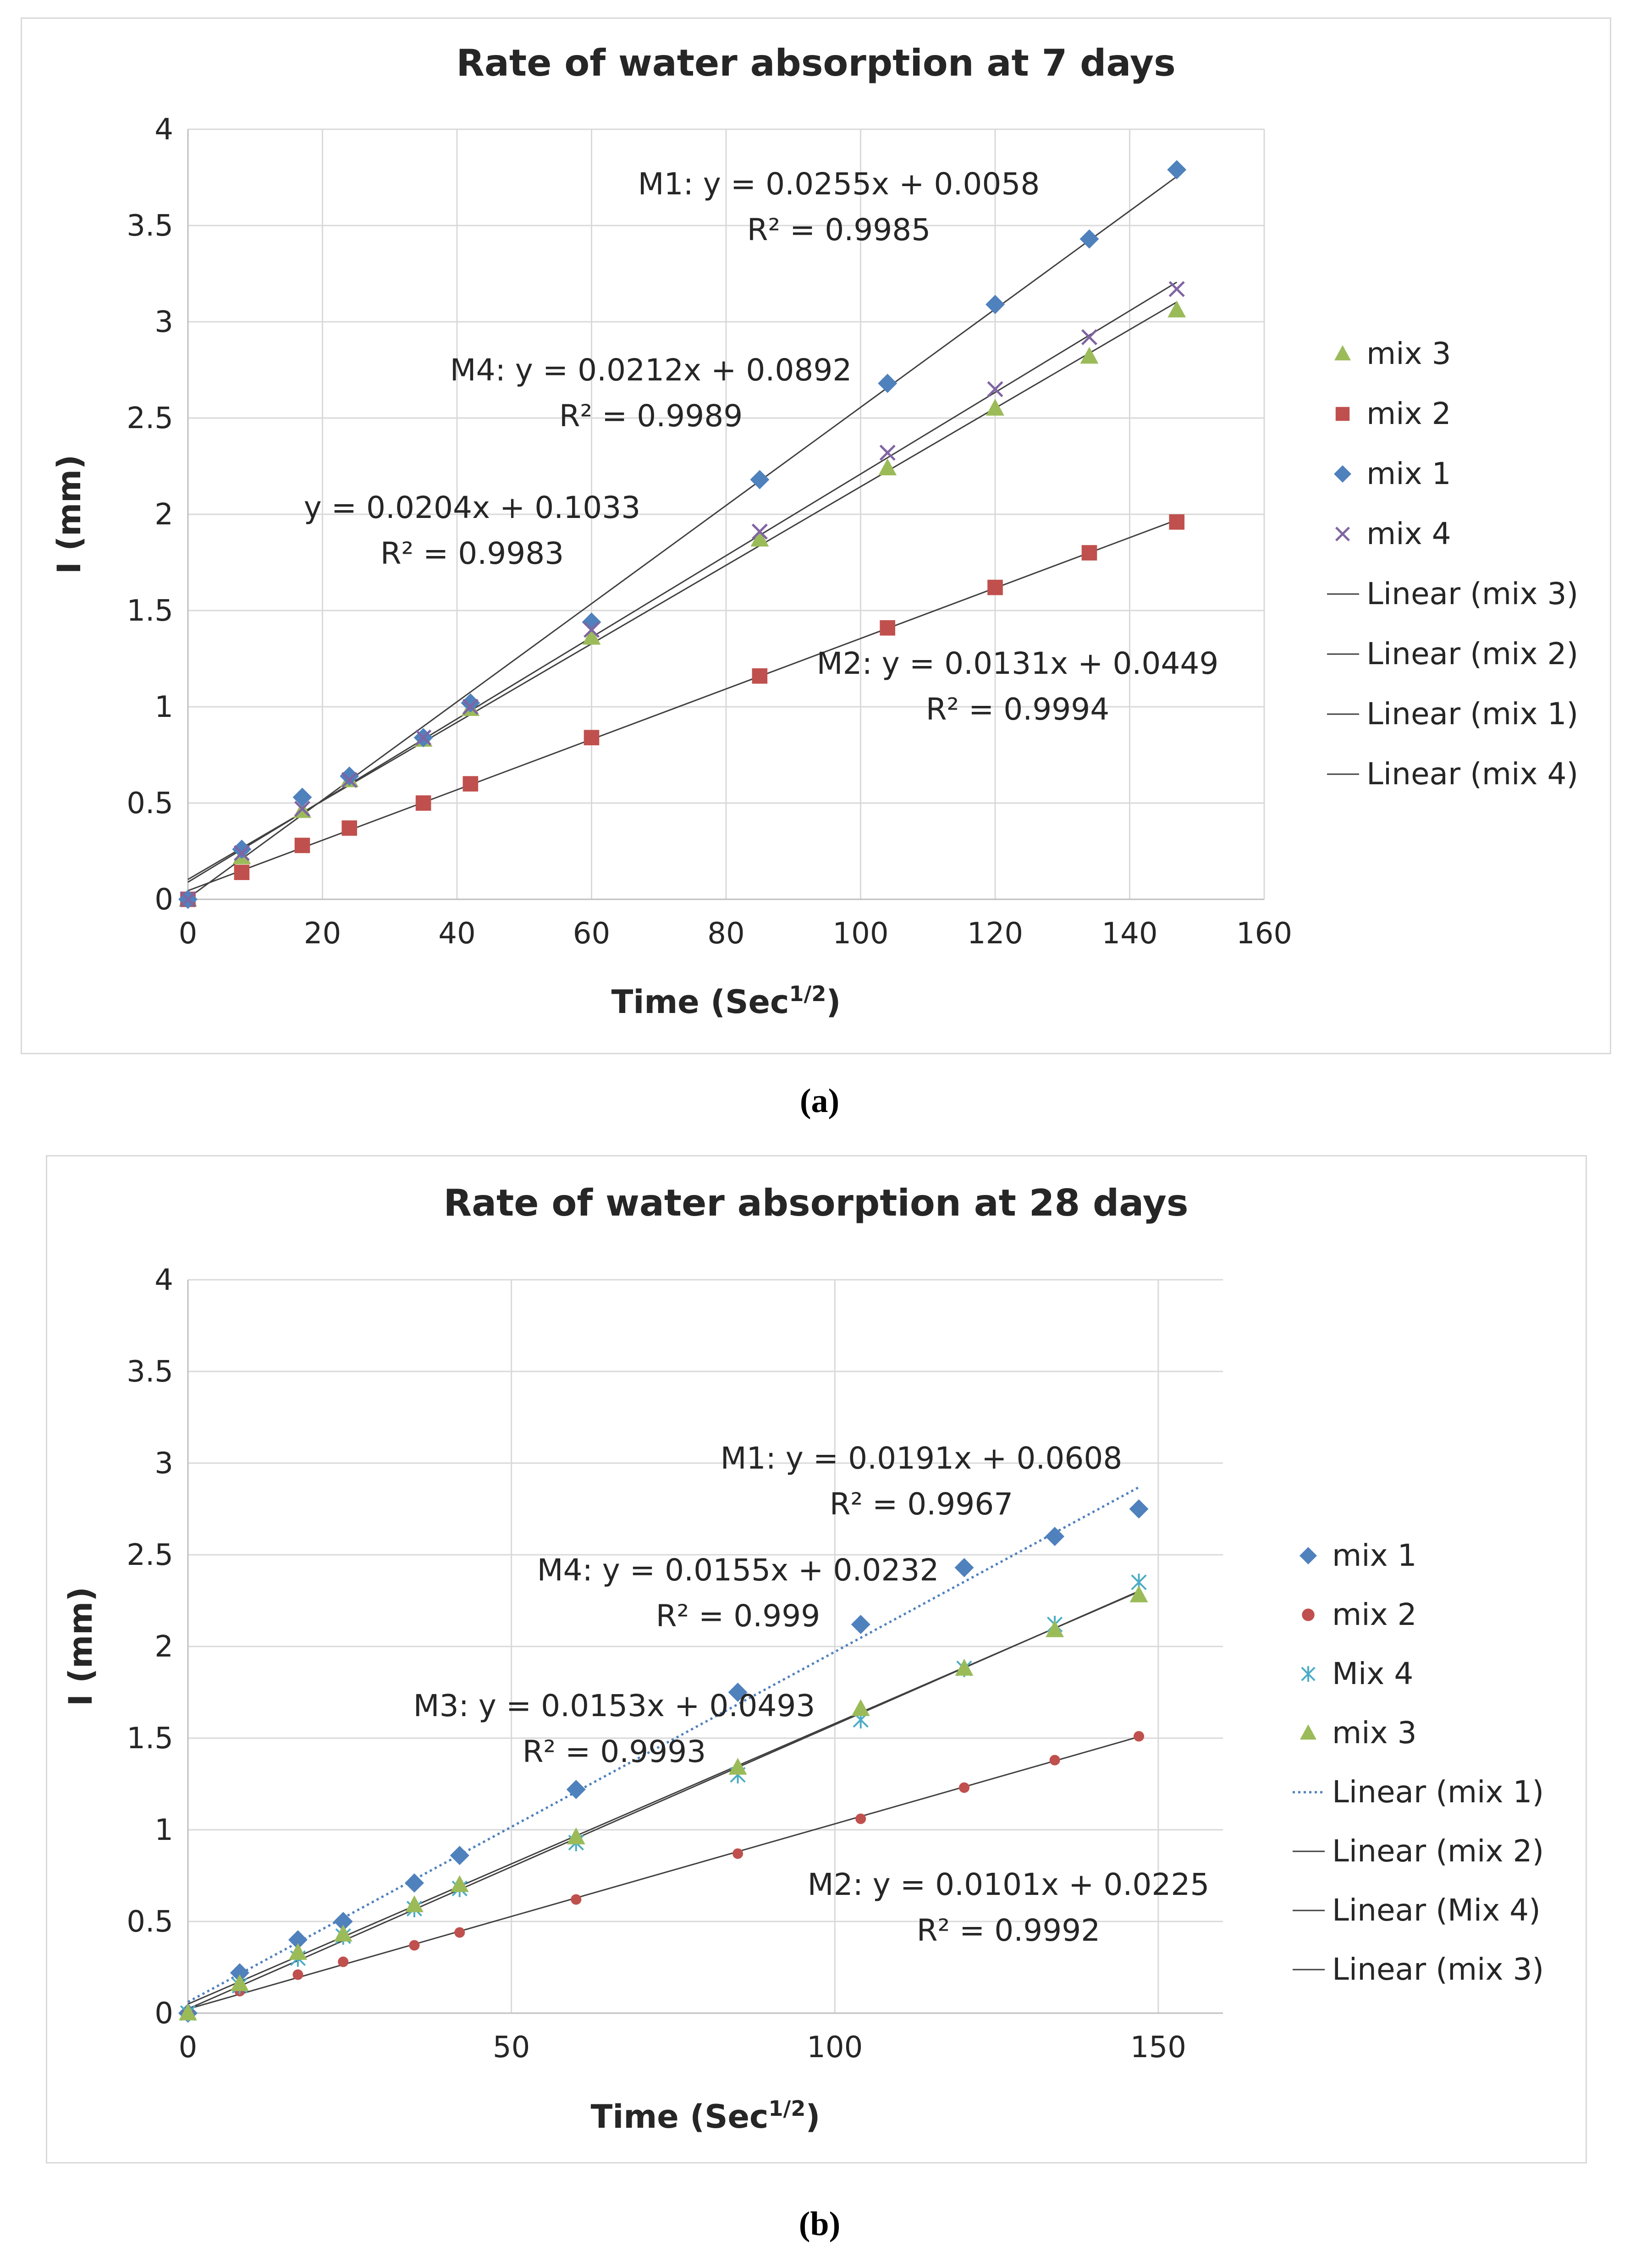 This screenshot has height=2268, width=1630. I want to click on y-tick-label: 0.5, so click(150, 1922).